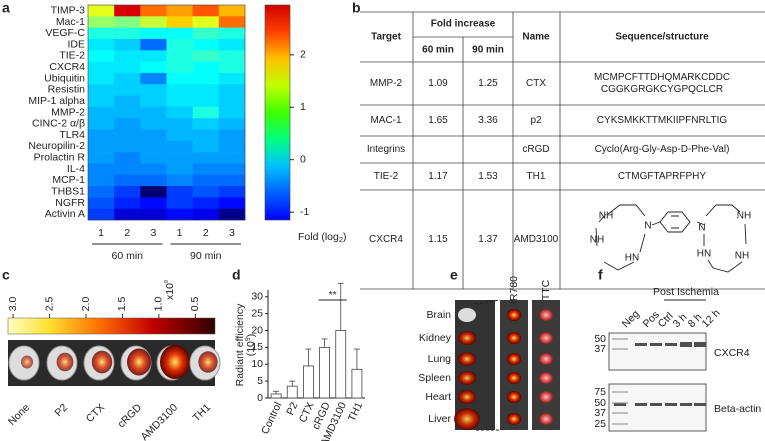 This screenshot has height=441, width=765. I want to click on group-label: 90 min, so click(206, 256).